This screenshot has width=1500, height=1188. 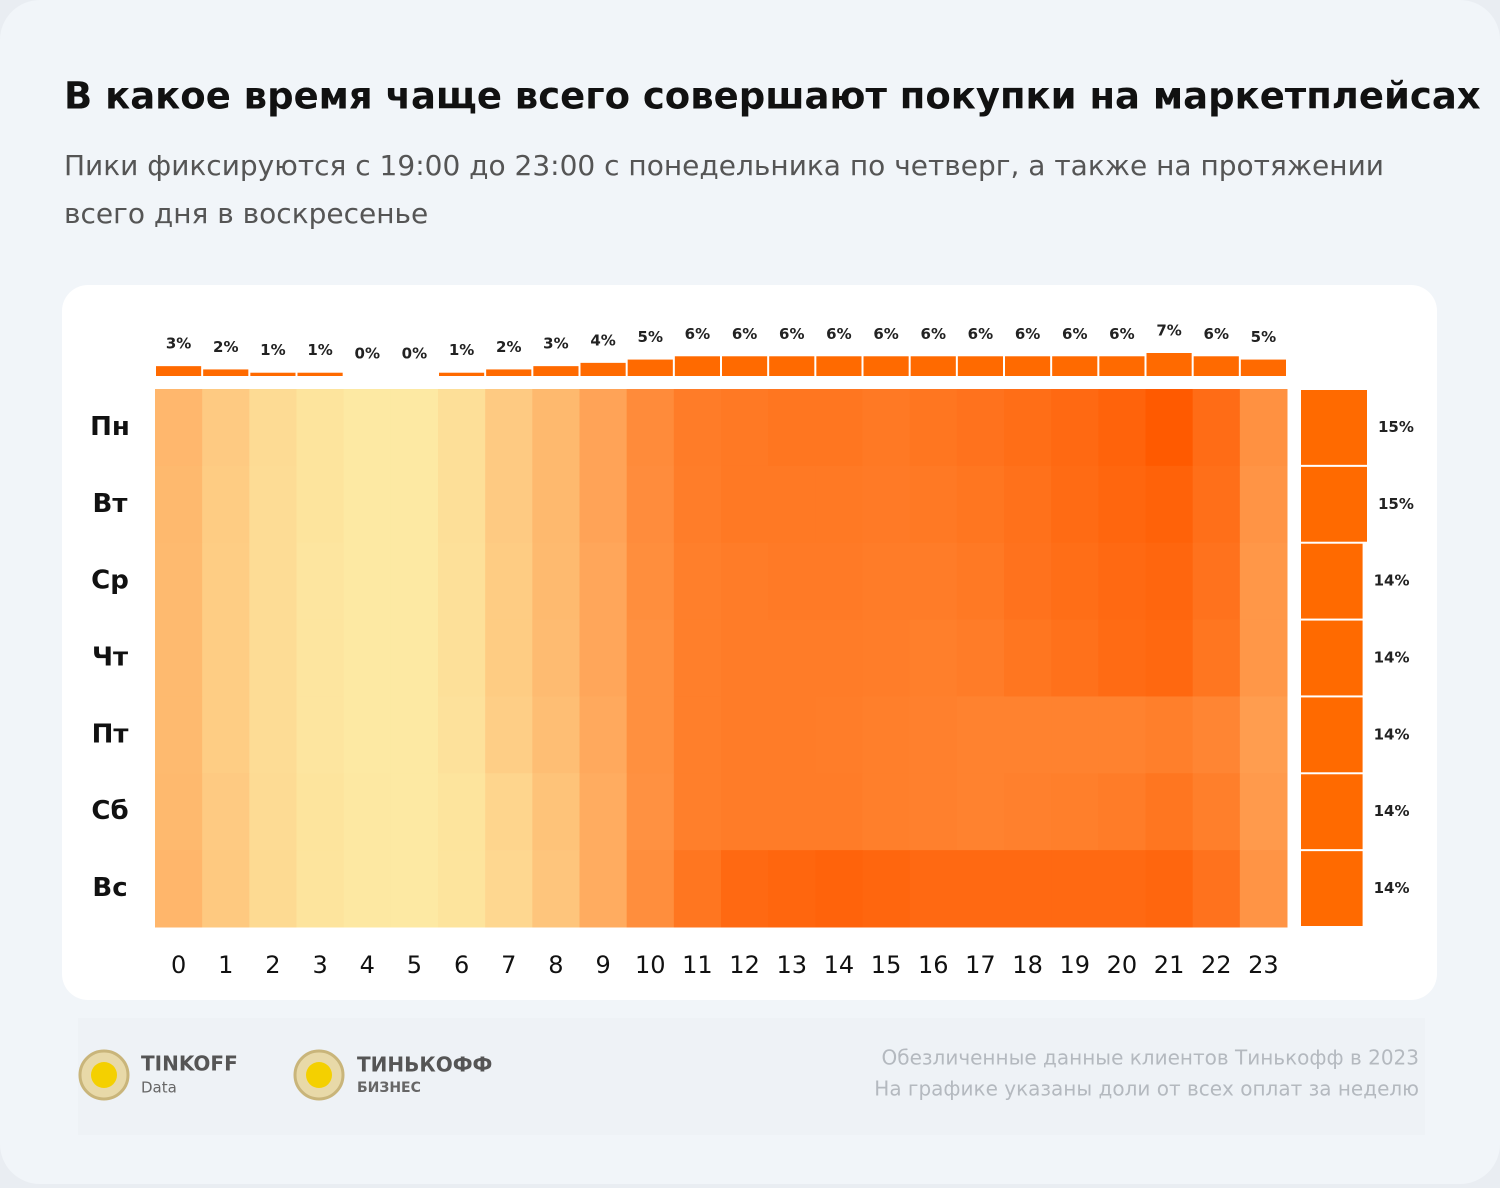 I want to click on row-label: Пн, so click(x=110, y=427).